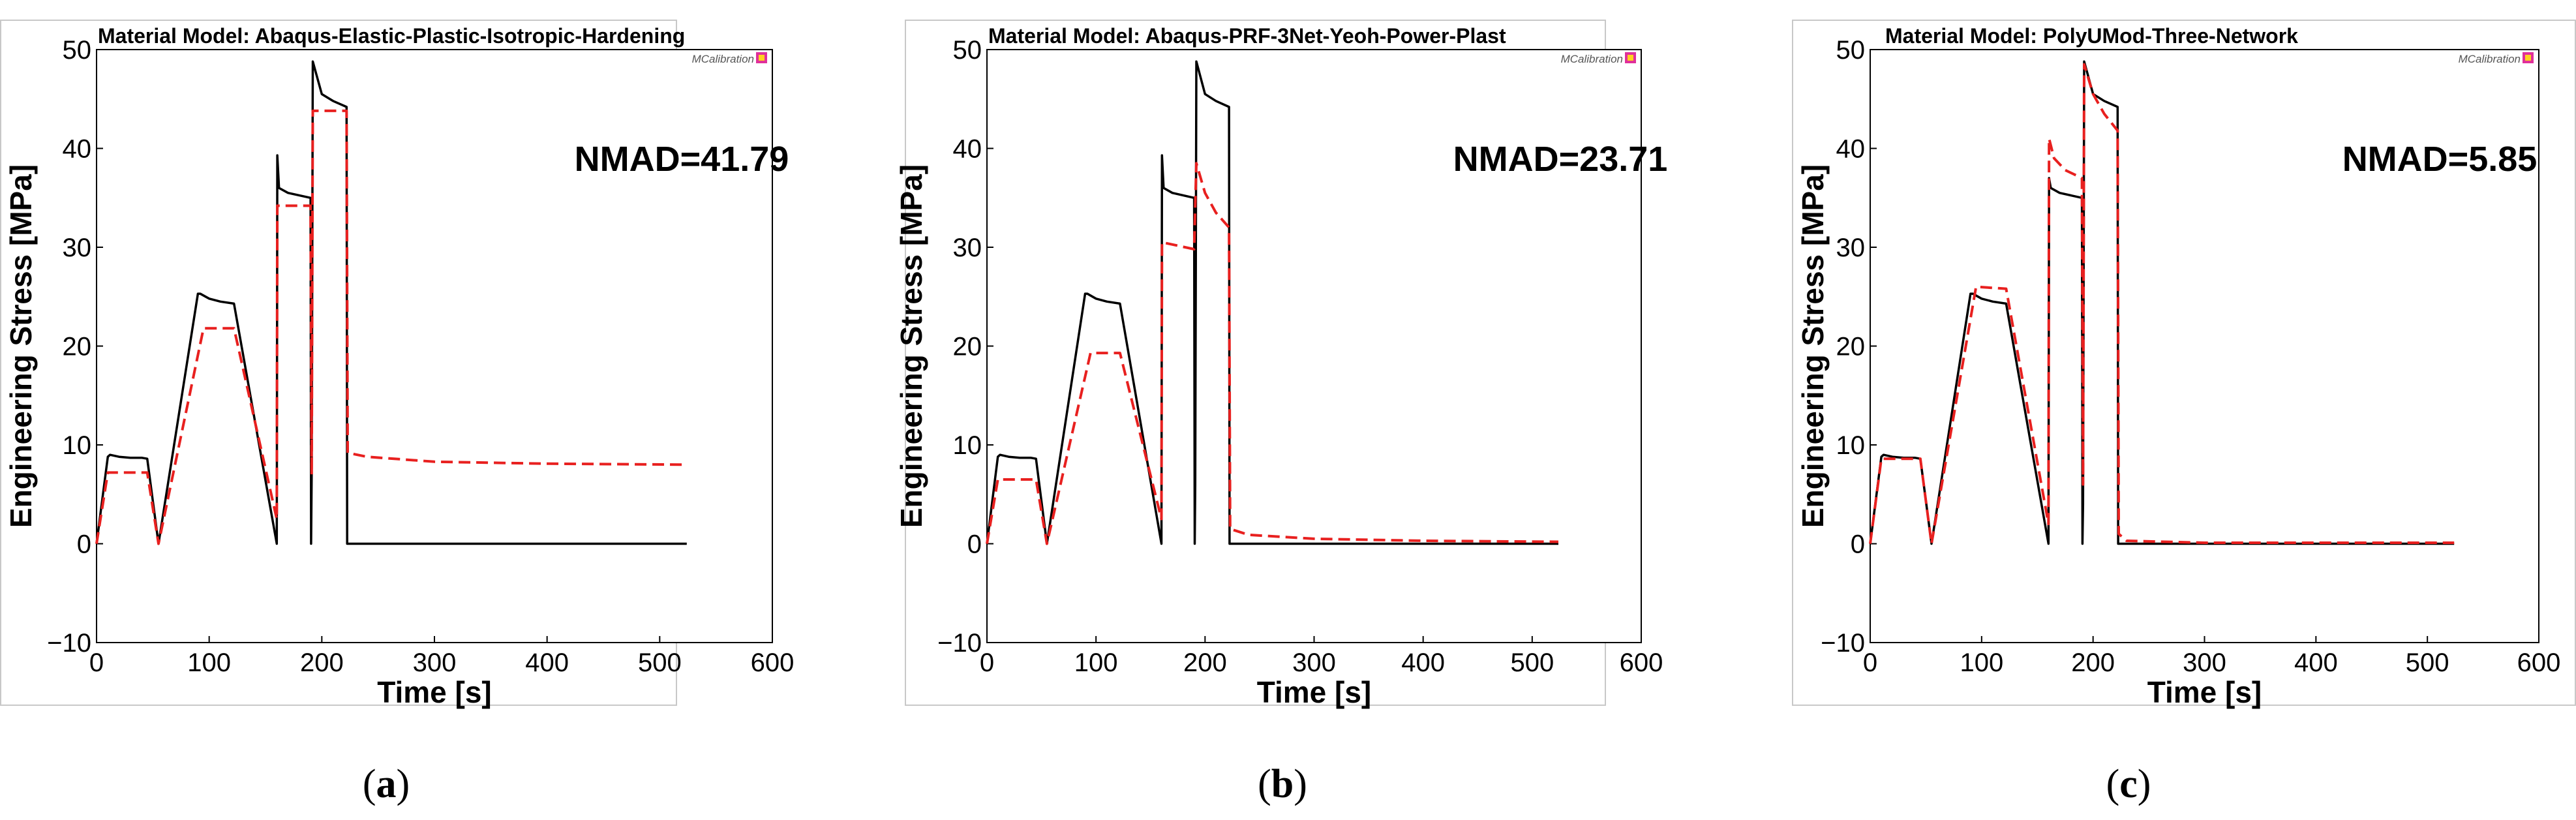  Describe the element at coordinates (2440, 159) in the screenshot. I see `nmad-annotation-c: NMAD=5.85` at that location.